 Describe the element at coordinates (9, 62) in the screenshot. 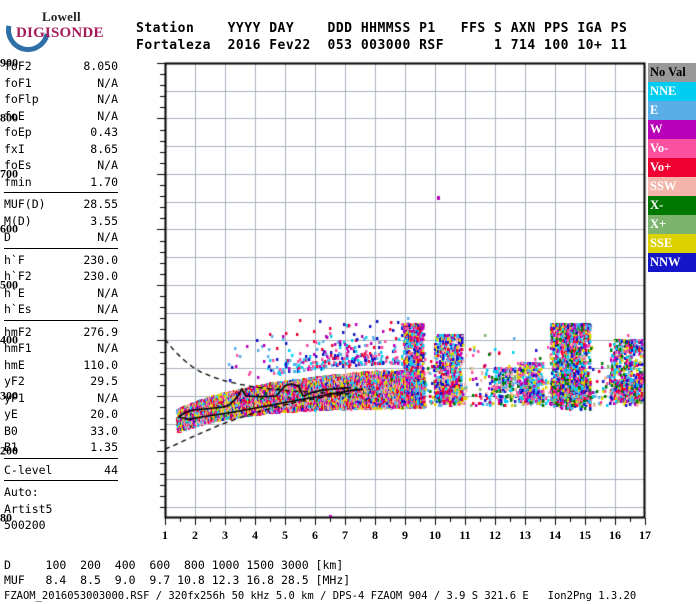

I see `y-tick-label-900: 900` at that location.